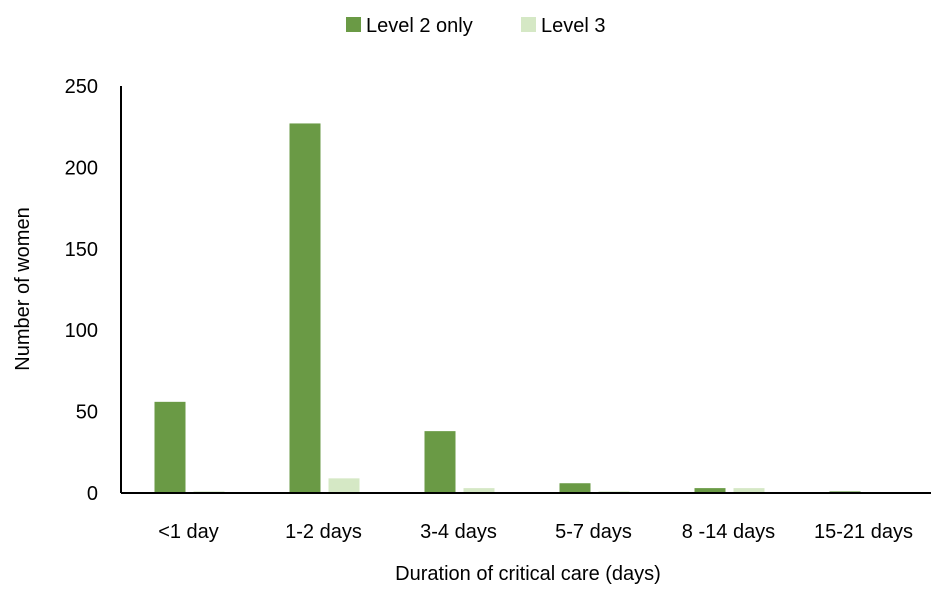  I want to click on bar-level-3-1-2-days, so click(344, 485).